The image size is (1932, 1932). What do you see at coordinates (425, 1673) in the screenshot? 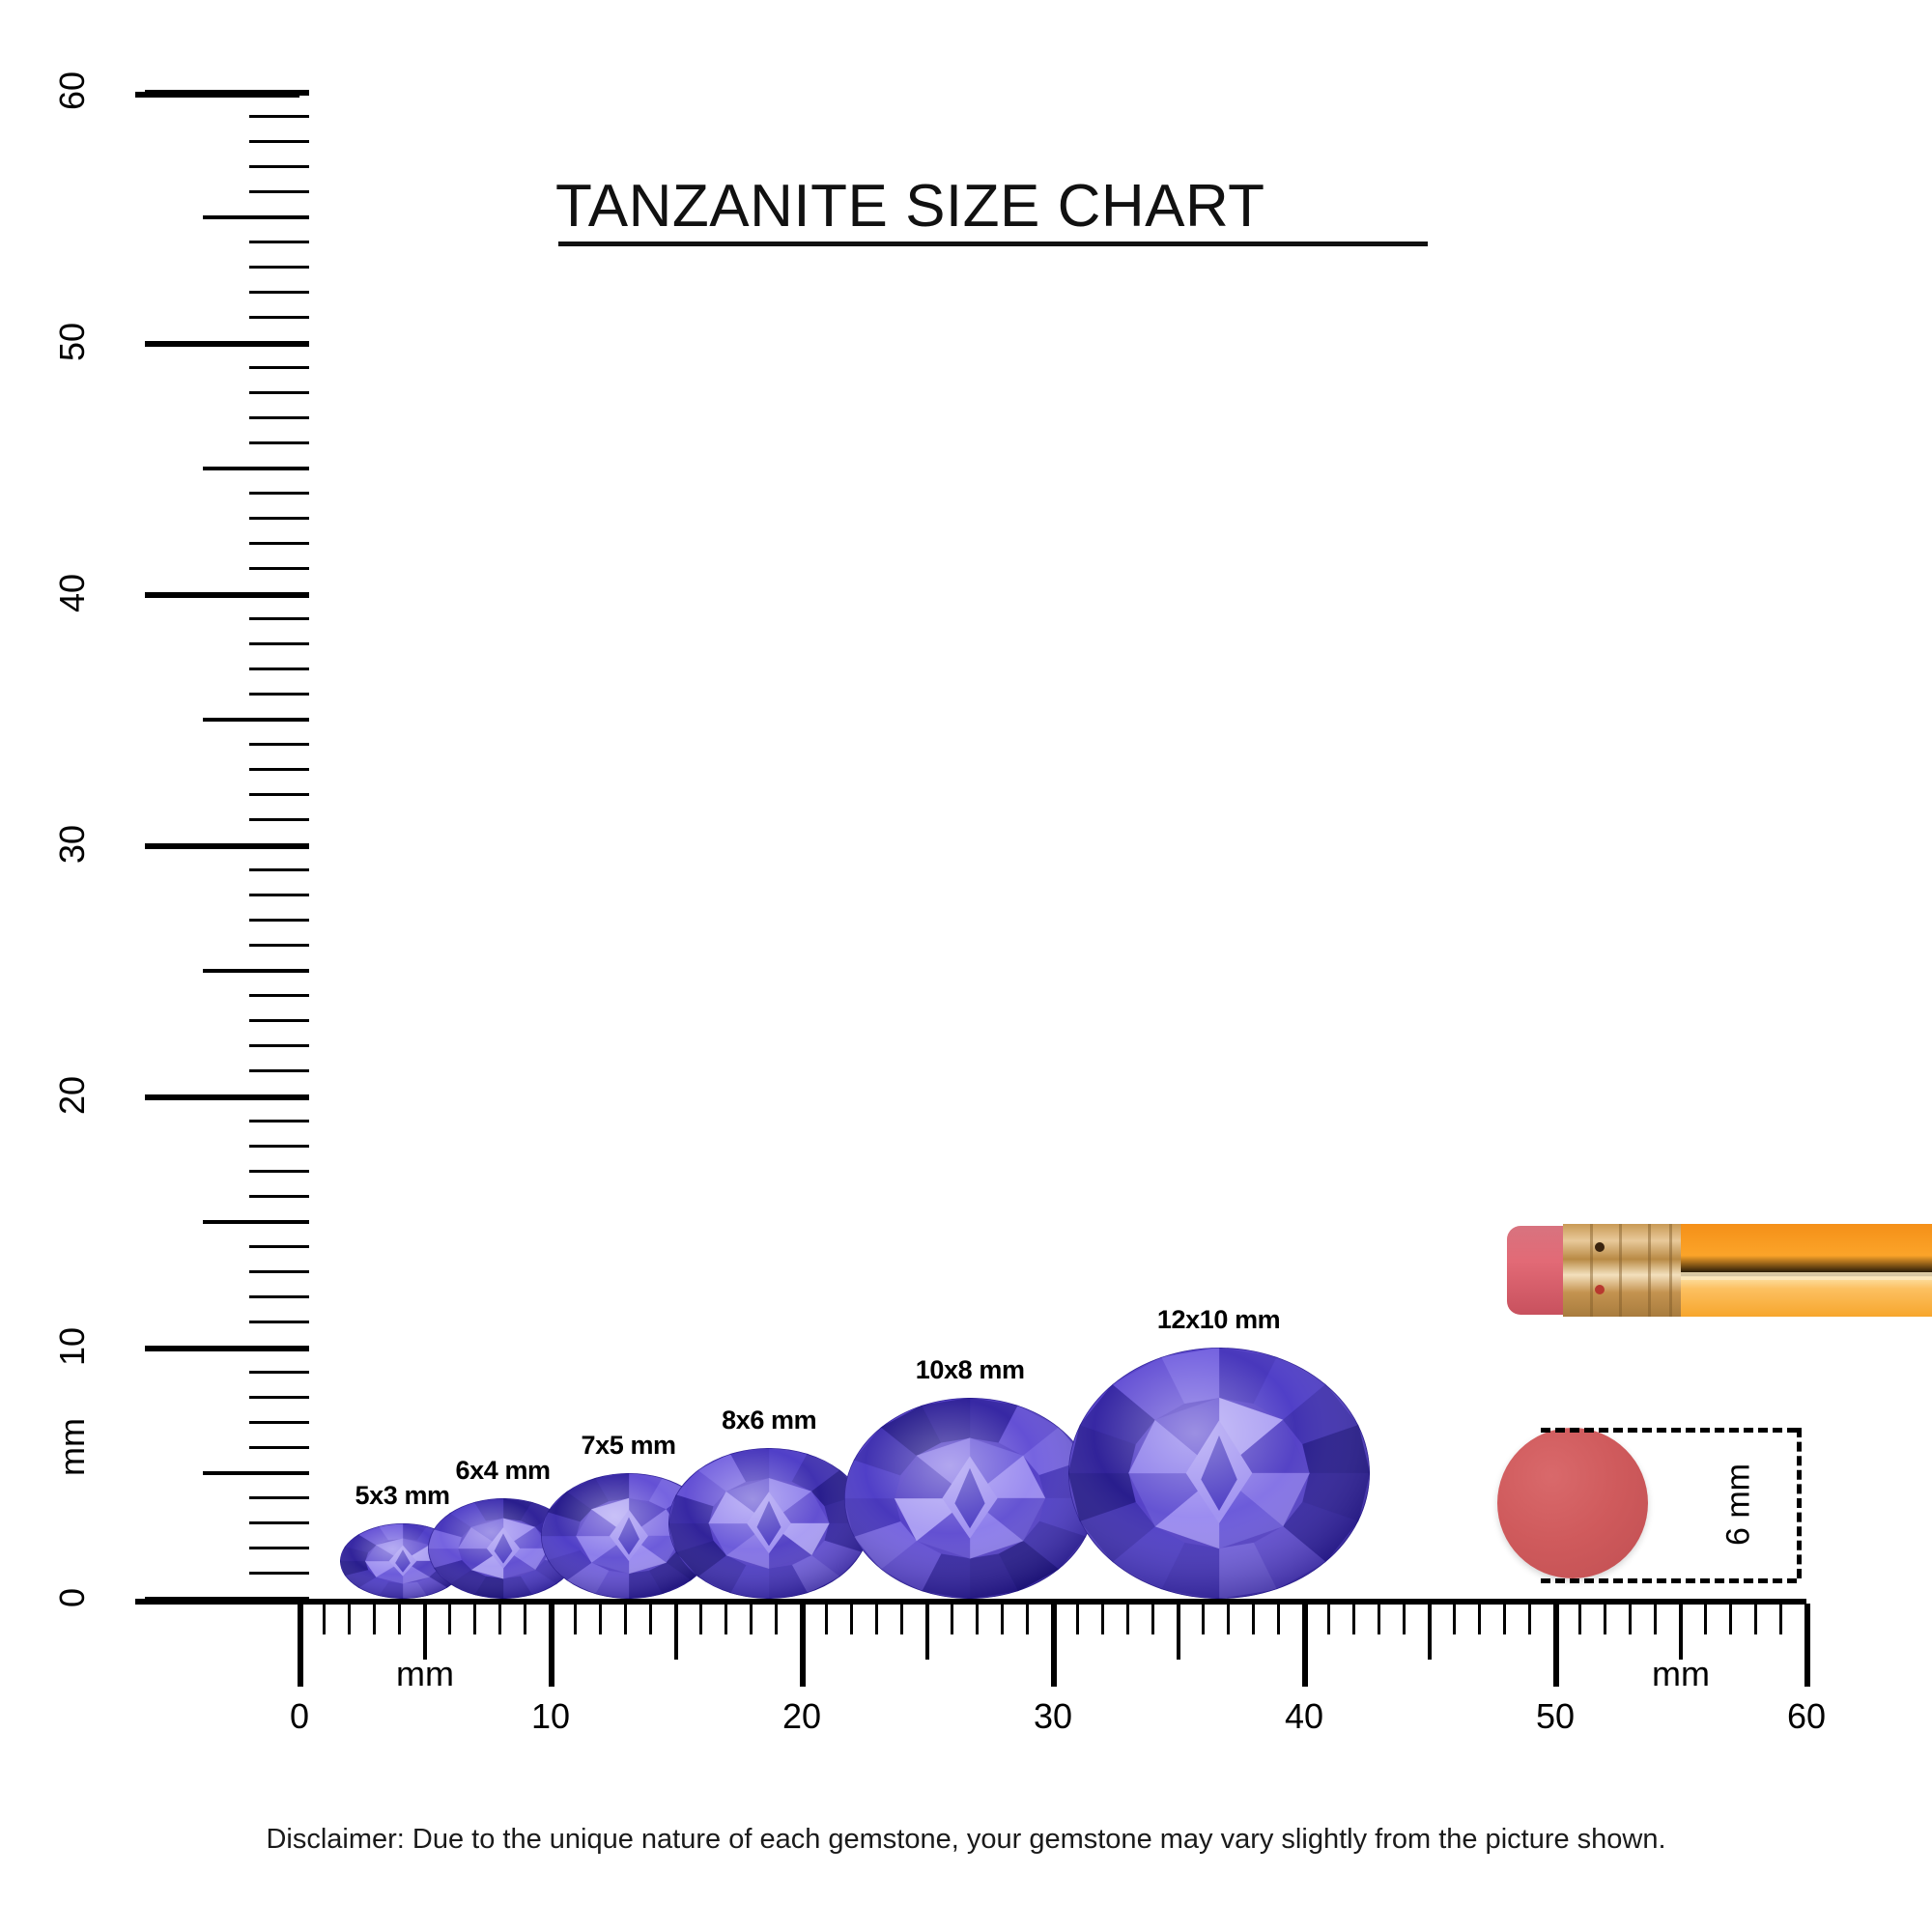
I see `horizontal-axis-unit-label-0: mm` at bounding box center [425, 1673].